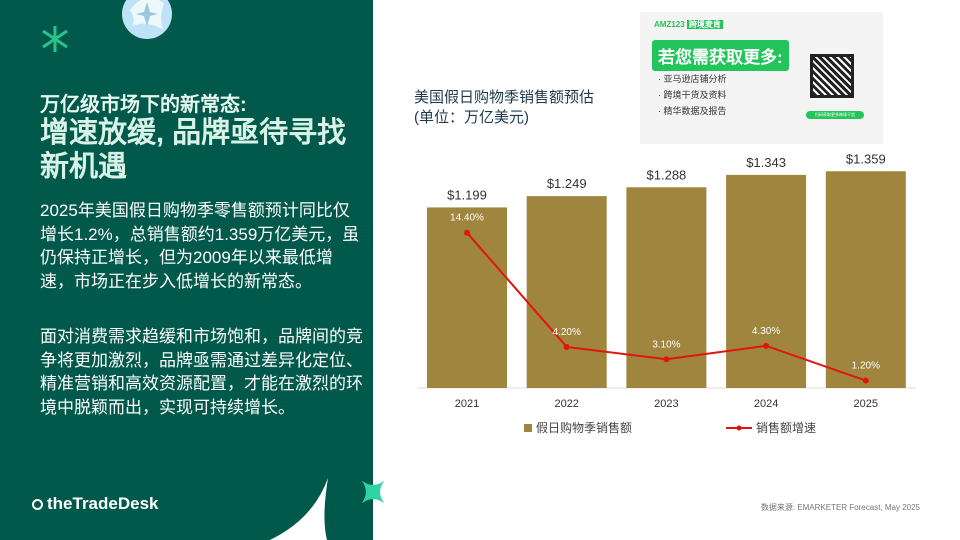 This screenshot has height=540, width=960. What do you see at coordinates (866, 366) in the screenshot?
I see `growth-label: 1.20%` at bounding box center [866, 366].